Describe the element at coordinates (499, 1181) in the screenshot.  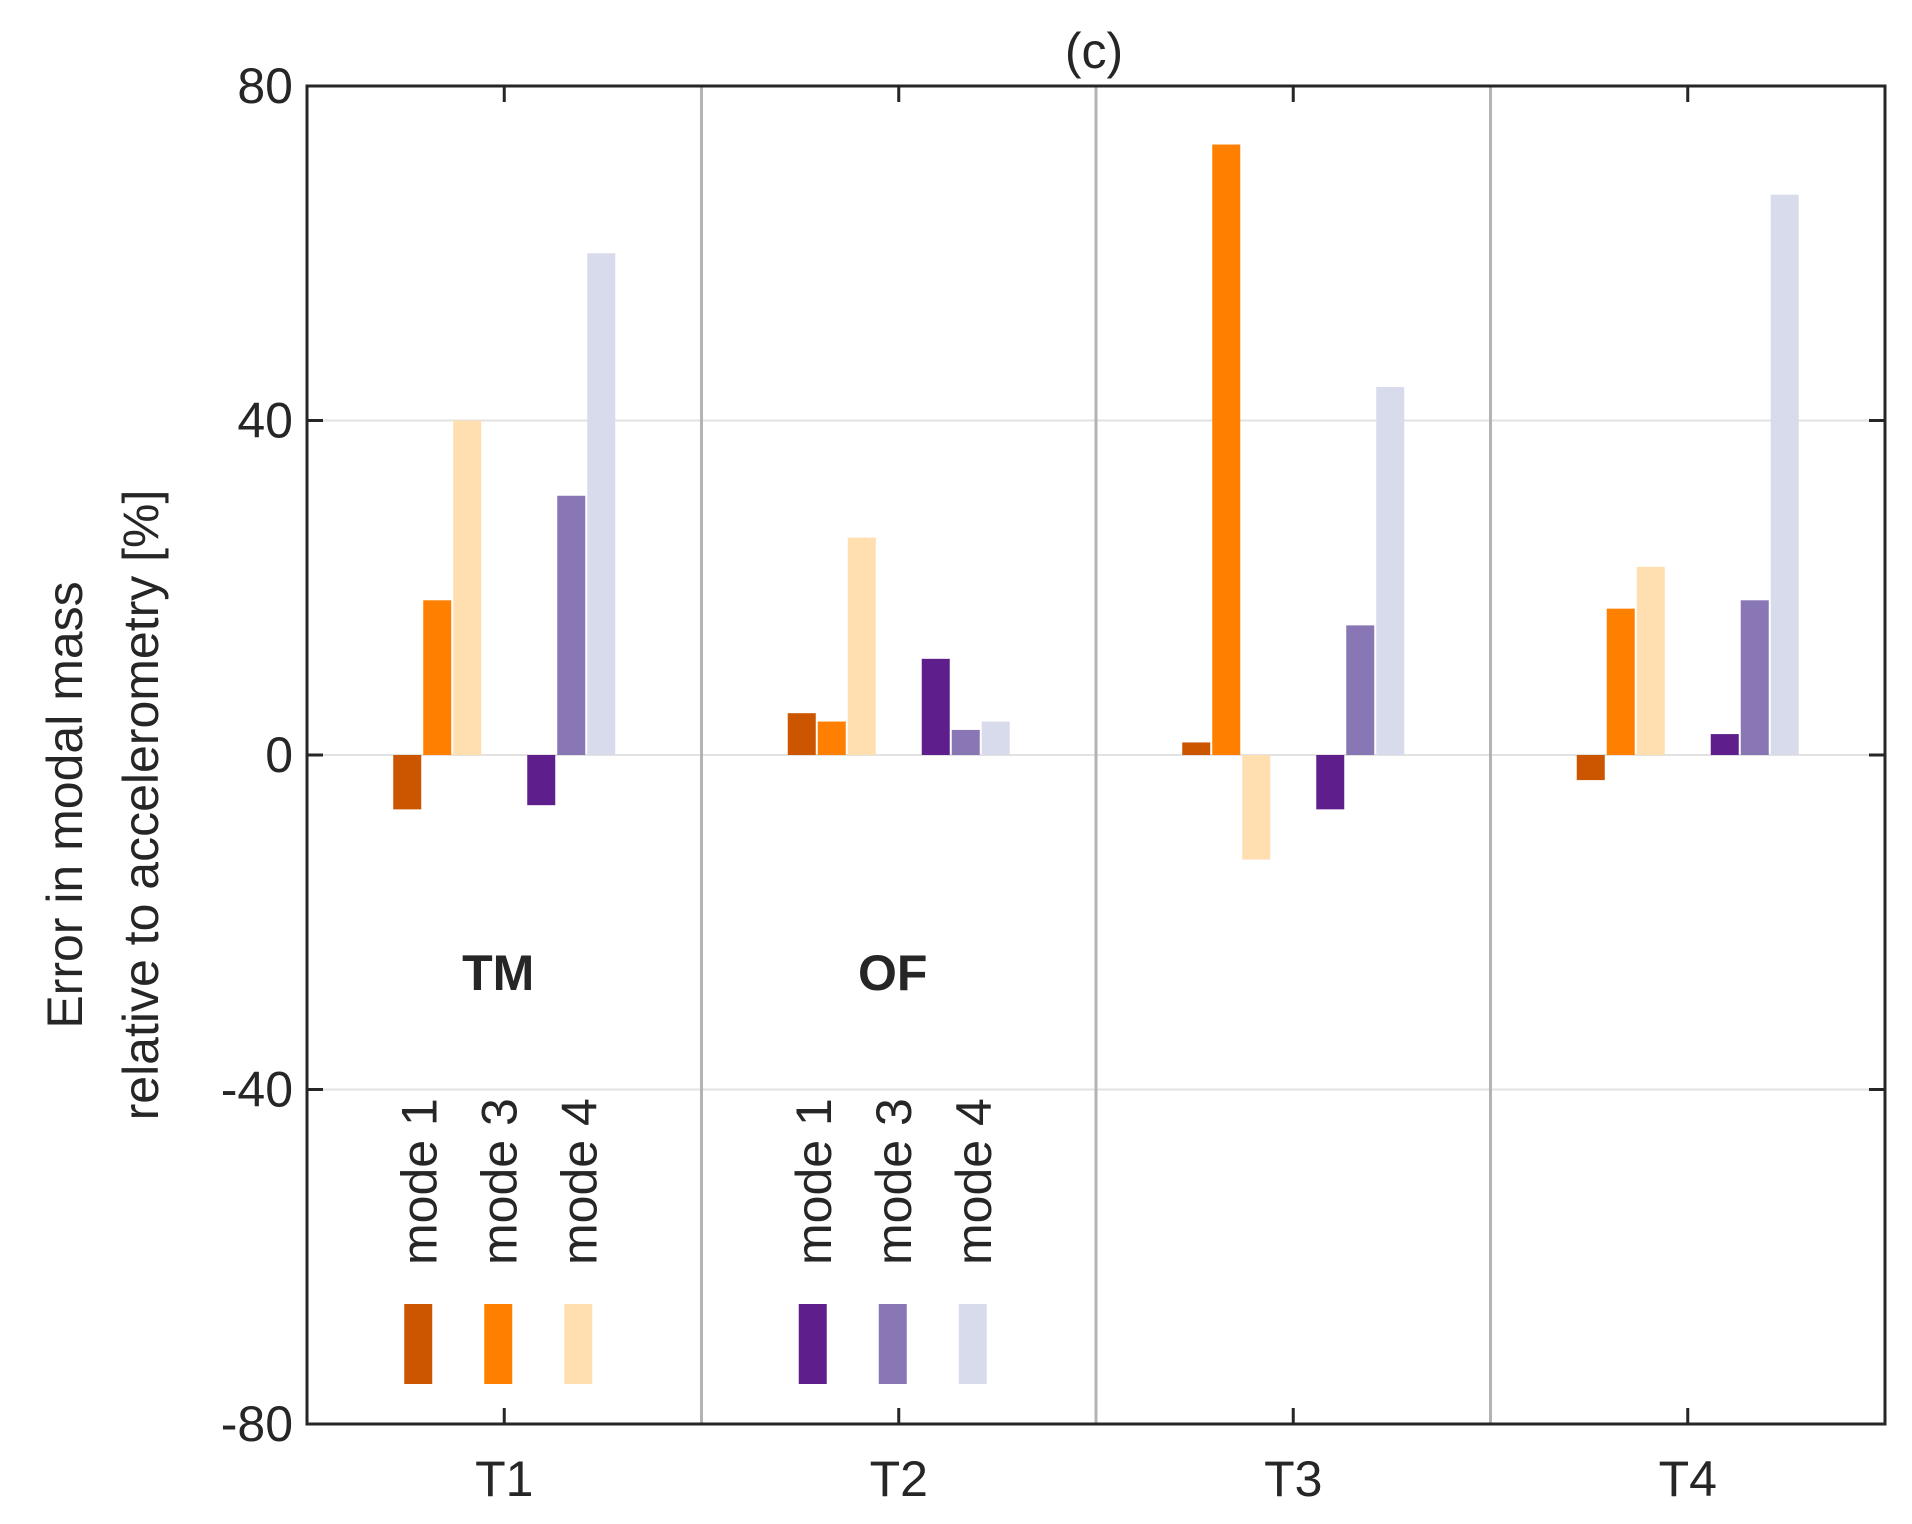
I see `legend-label-tm-mode-3: mode 3` at that location.